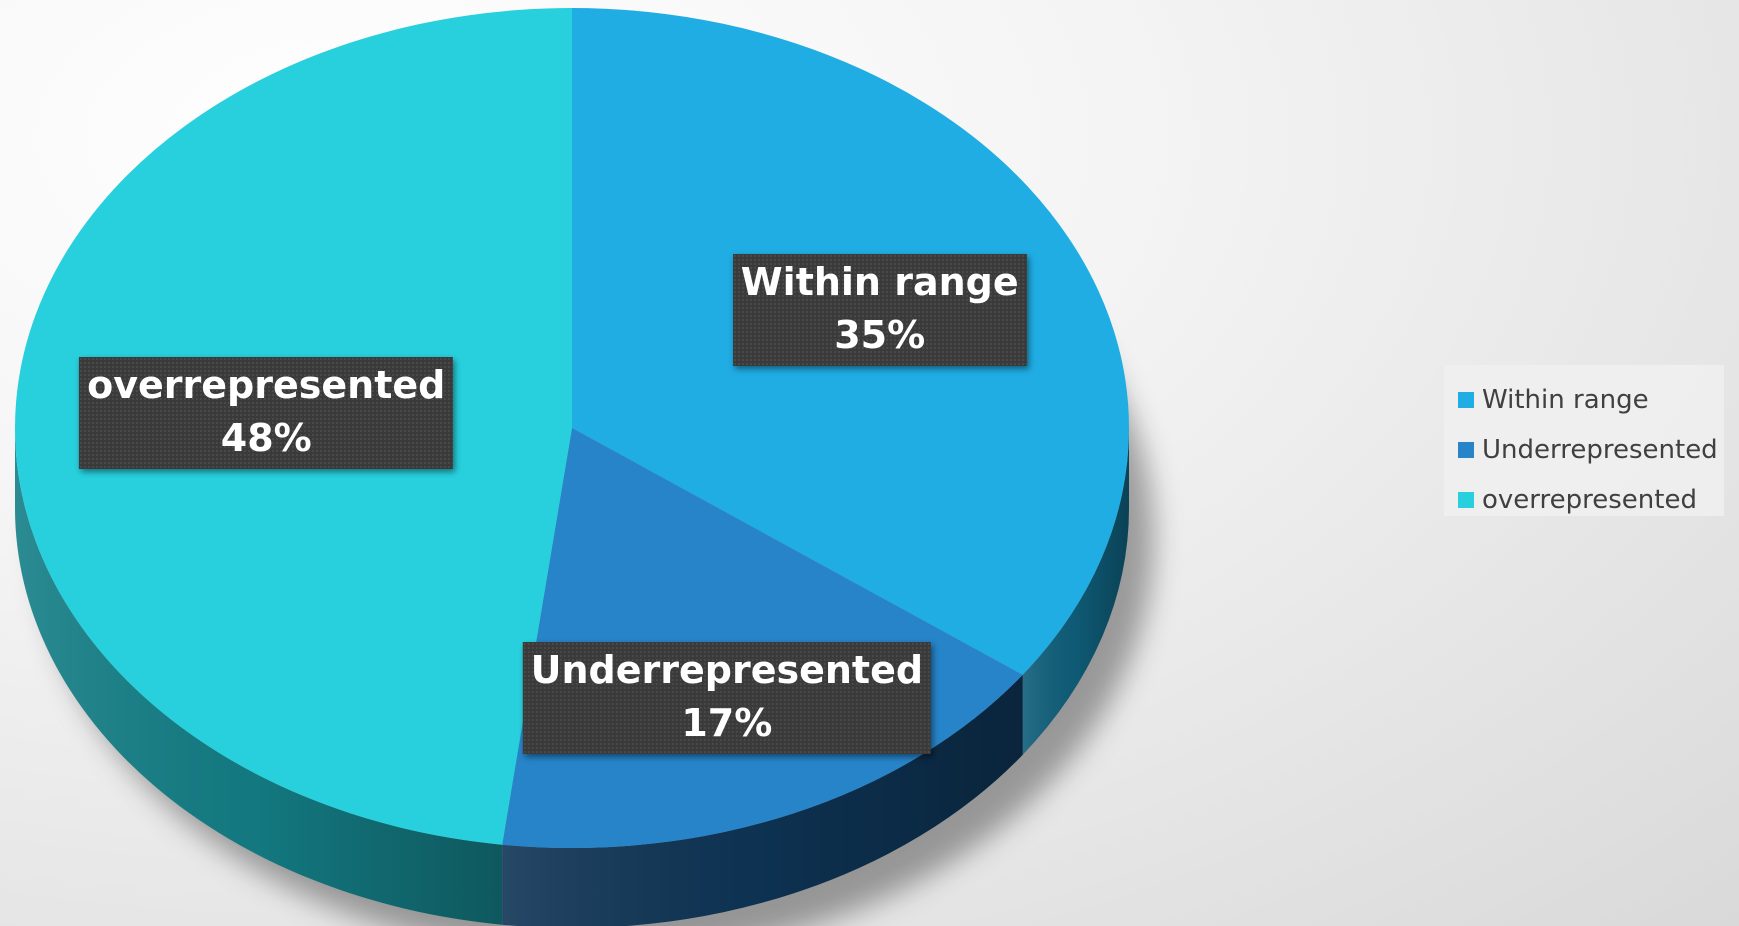 This screenshot has height=926, width=1739. Describe the element at coordinates (1565, 400) in the screenshot. I see `legend-label-within-range: Within range` at that location.